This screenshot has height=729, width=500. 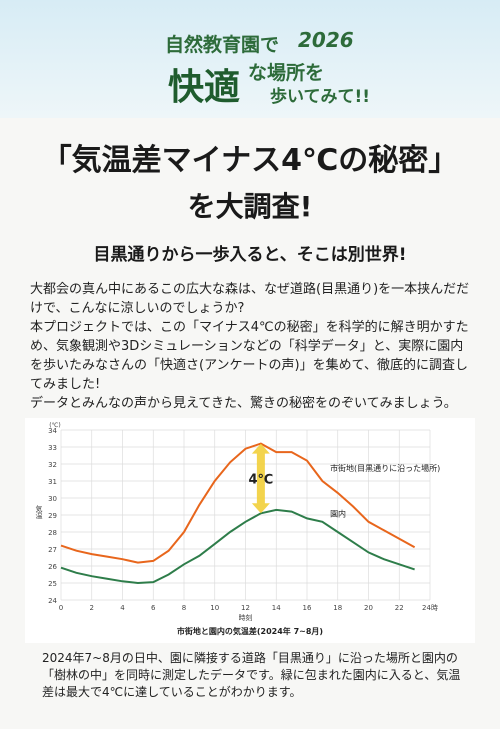 I want to click on header-line1: 自然教育園で, so click(x=222, y=45).